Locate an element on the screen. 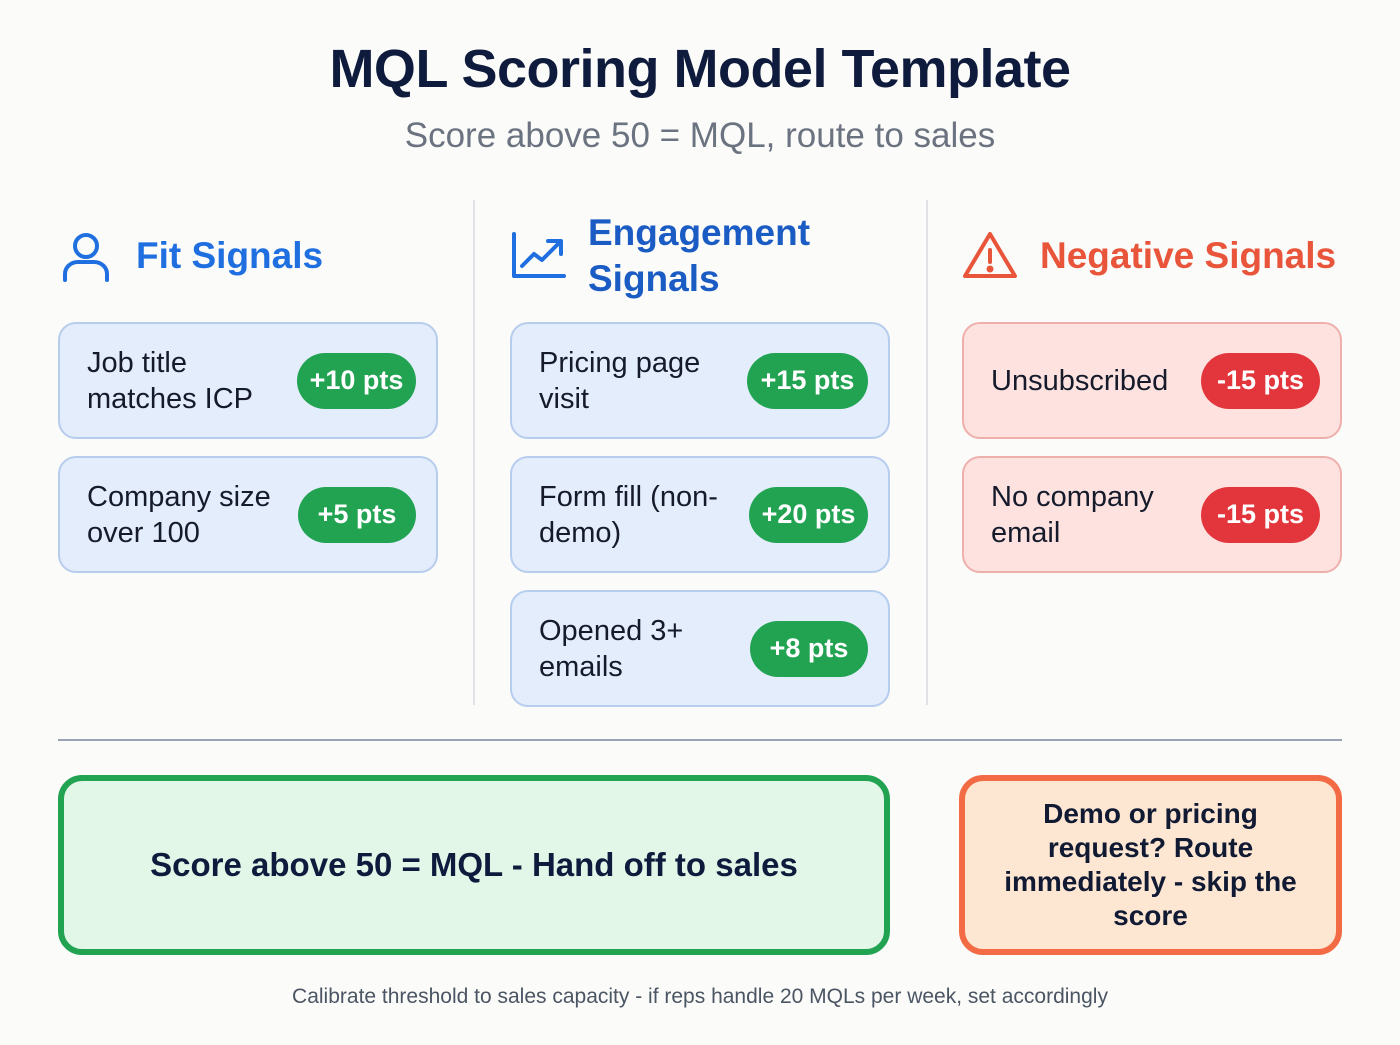 This screenshot has width=1400, height=1045. signal-card: Opened 3+ emails +8 pts is located at coordinates (700, 648).